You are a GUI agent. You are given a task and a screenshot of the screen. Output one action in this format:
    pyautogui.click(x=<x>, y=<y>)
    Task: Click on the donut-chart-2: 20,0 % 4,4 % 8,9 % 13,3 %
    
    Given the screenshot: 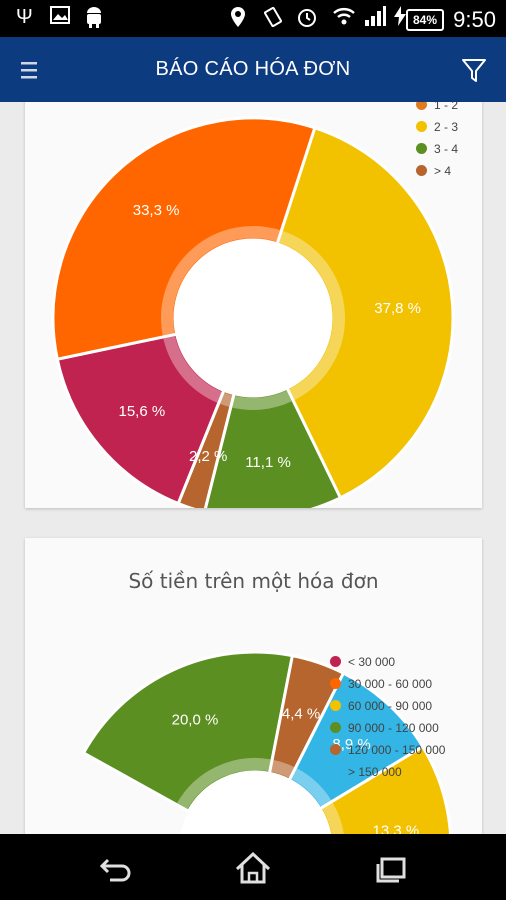 What is the action you would take?
    pyautogui.click(x=266, y=742)
    